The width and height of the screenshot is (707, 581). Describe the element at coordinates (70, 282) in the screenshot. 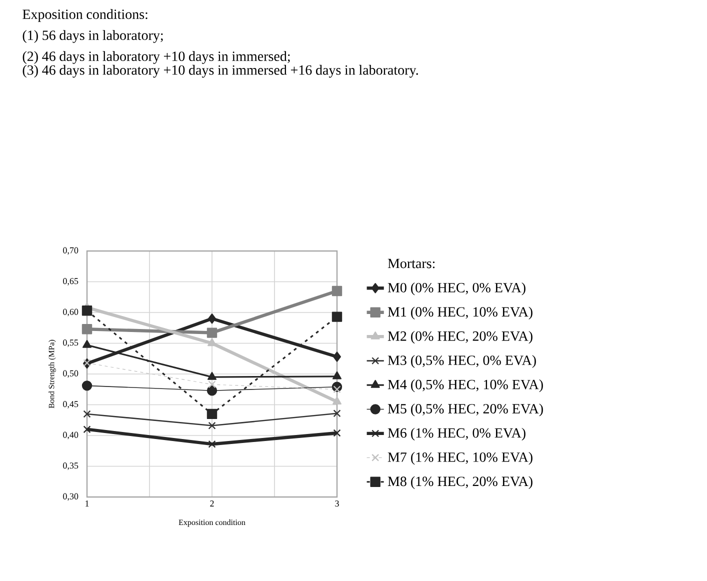

I see `y-tick-label: 0,65` at that location.